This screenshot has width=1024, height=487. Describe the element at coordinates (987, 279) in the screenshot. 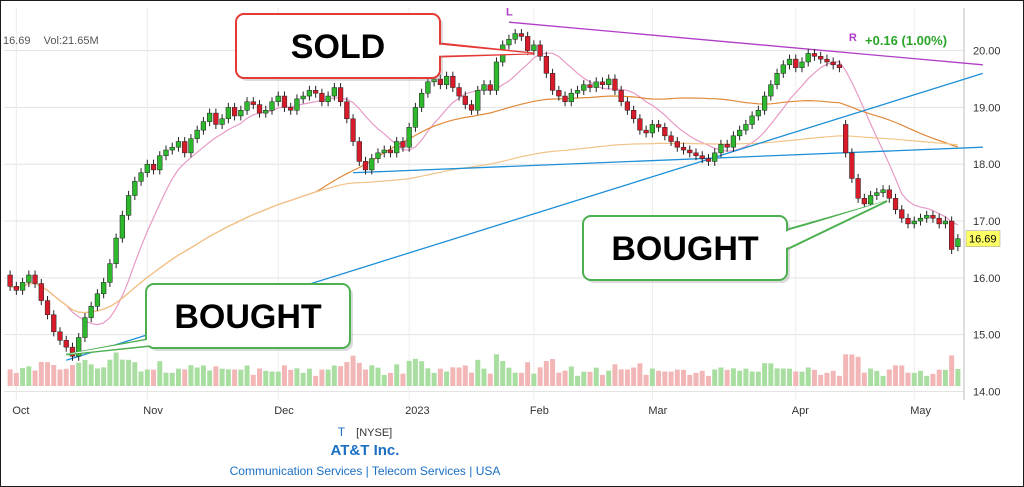

I see `y-tick-label: 16.00` at that location.